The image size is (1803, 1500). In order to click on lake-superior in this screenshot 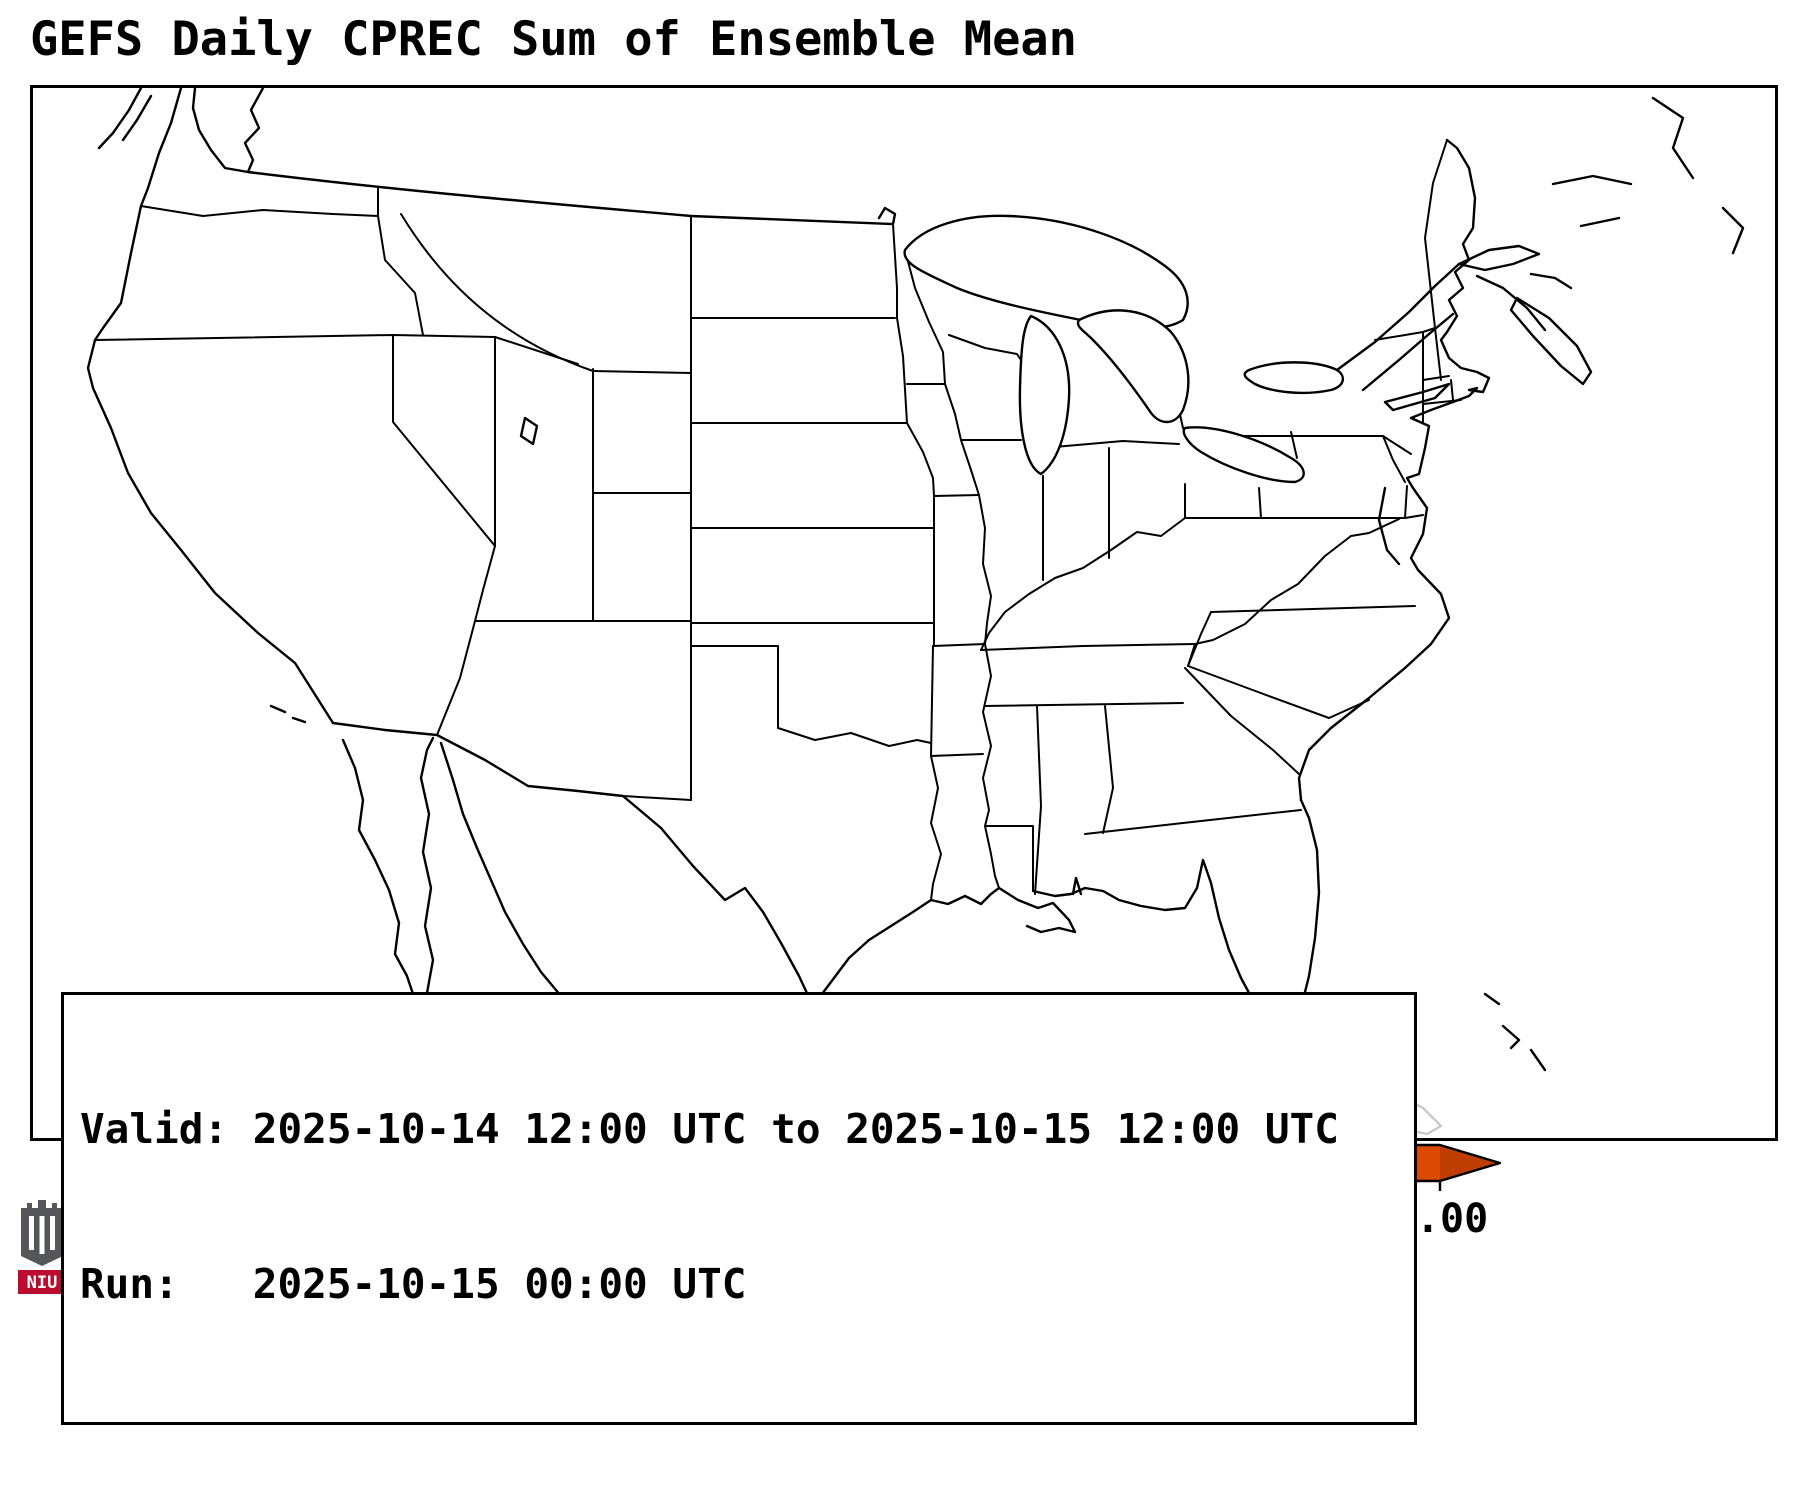, I will do `click(1046, 272)`.